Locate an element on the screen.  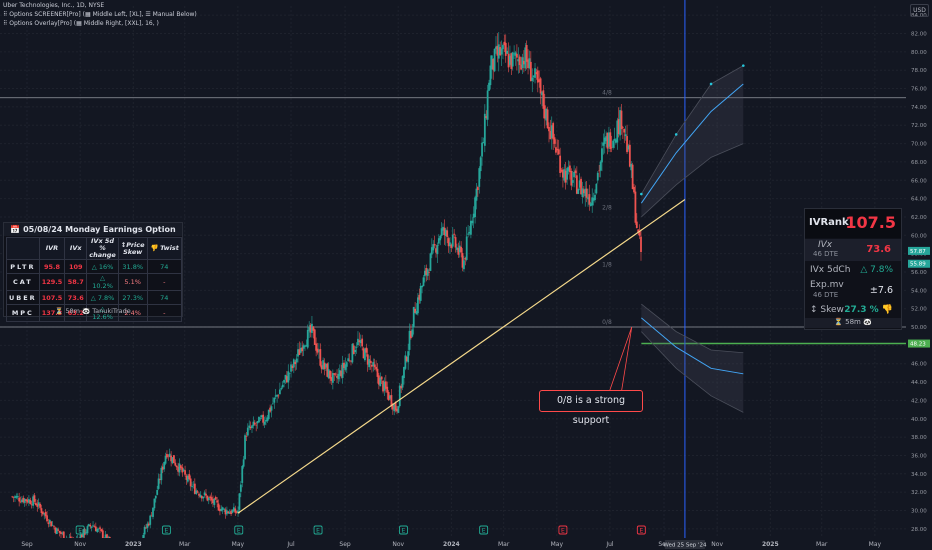
table-row: PLTR 95.8 109 △ 16% 31.8% 74 is located at coordinates (94, 266).